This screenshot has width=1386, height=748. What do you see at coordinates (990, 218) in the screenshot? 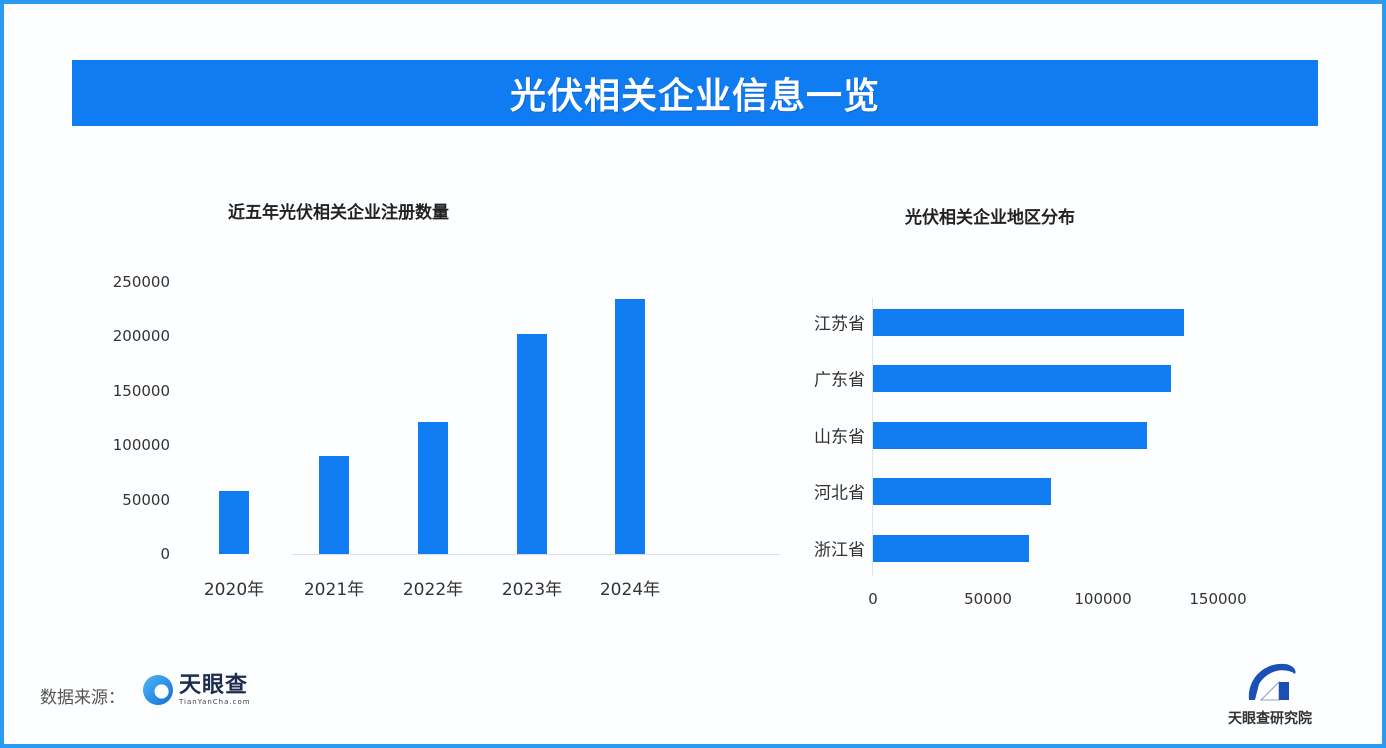
I see `chart-title-regions: 光伏相关企业地区分布` at bounding box center [990, 218].